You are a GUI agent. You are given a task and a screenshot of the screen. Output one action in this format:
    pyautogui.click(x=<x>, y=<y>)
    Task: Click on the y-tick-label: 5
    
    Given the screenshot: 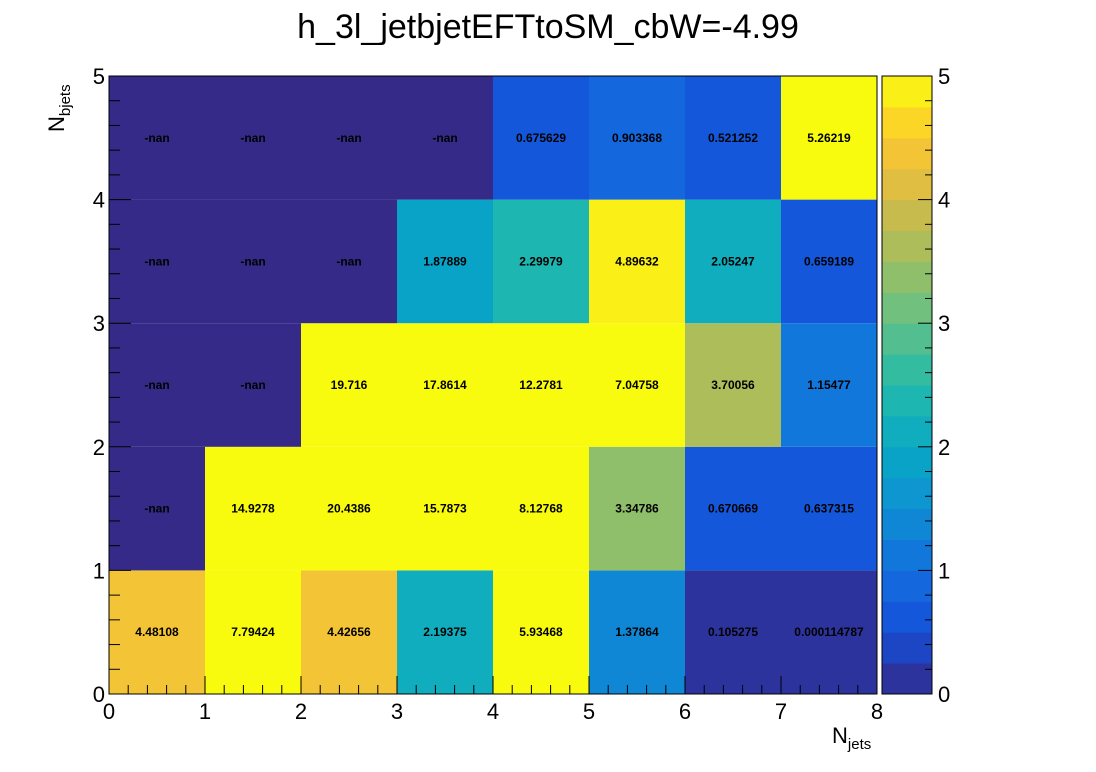 What is the action you would take?
    pyautogui.click(x=99, y=76)
    